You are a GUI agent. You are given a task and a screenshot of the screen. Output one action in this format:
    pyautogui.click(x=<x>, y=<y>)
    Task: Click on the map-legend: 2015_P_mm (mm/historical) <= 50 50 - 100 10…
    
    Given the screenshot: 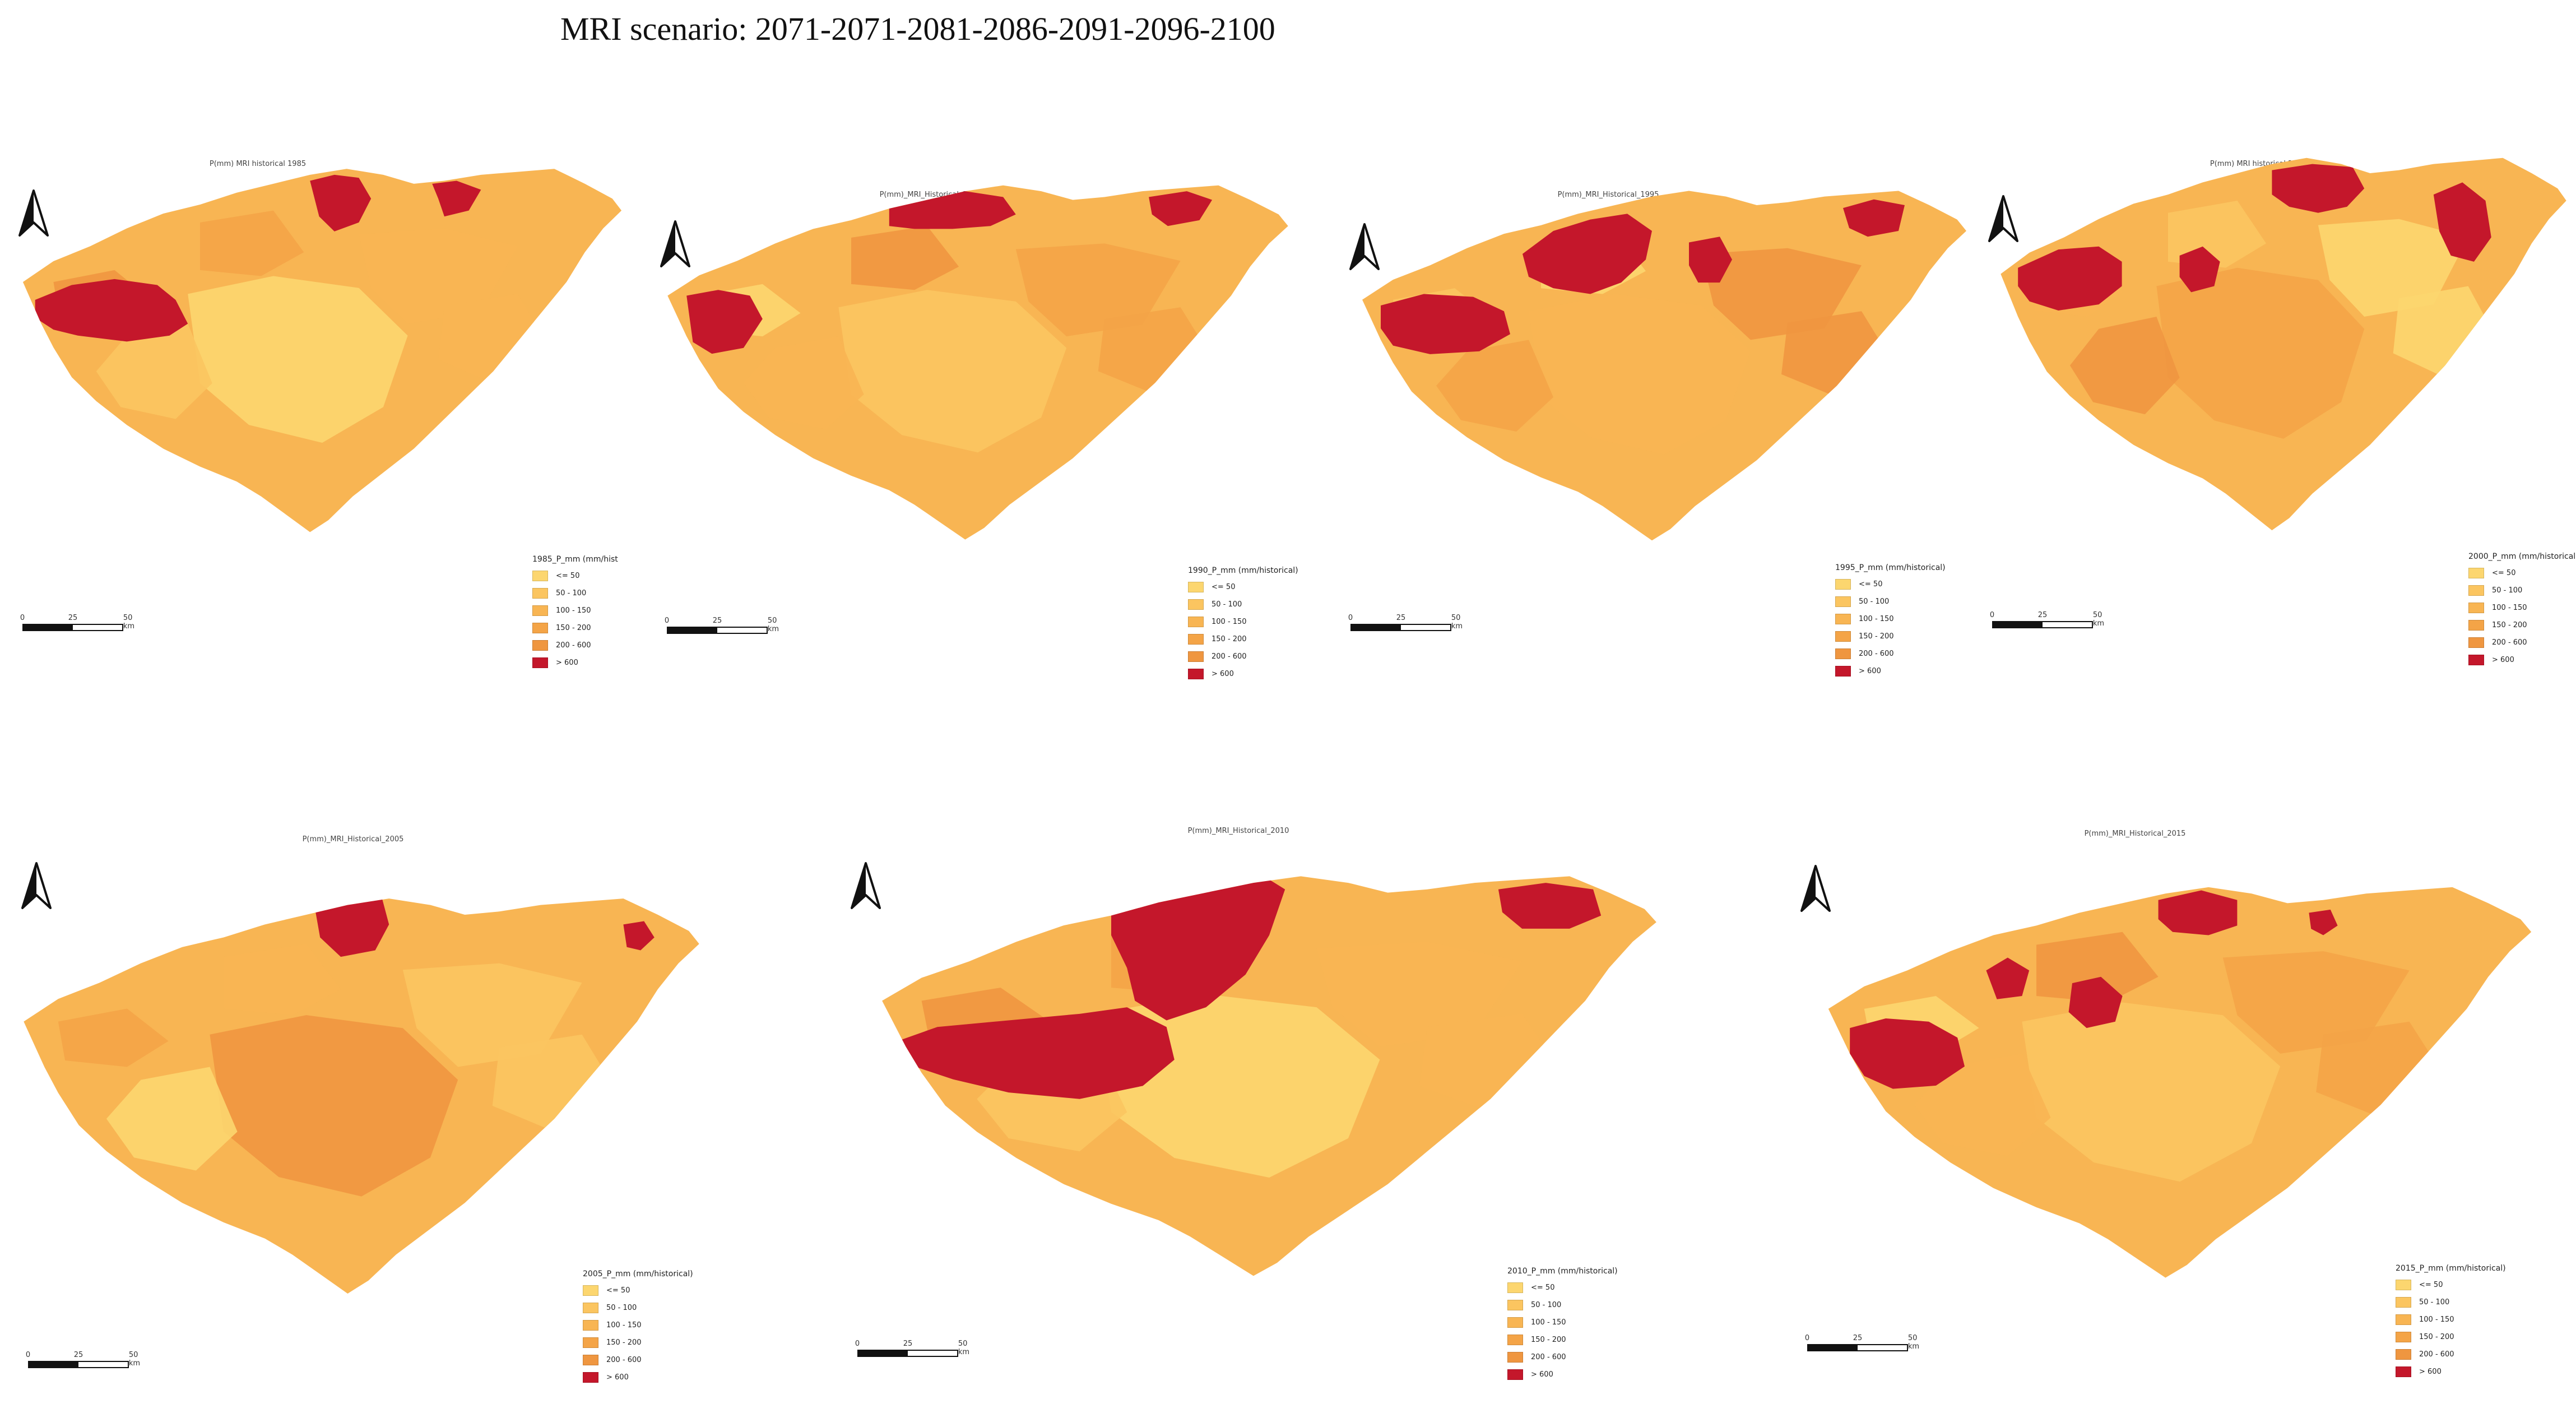 What is the action you would take?
    pyautogui.click(x=2451, y=1322)
    